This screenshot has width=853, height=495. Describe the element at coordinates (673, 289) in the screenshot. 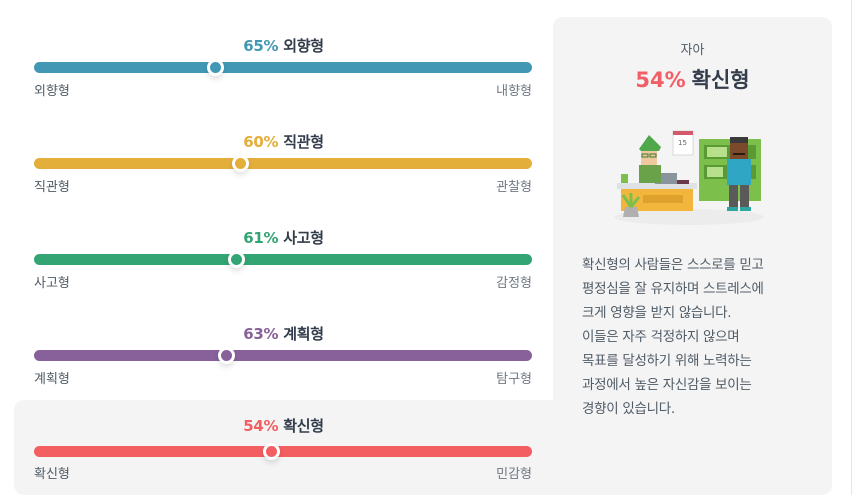

I see `description-line: 평정심을 잘 유지하며 스트레스에` at that location.